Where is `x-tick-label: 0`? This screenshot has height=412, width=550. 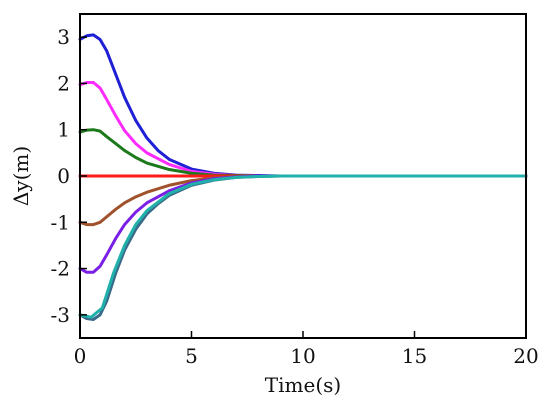 x-tick-label: 0 is located at coordinates (80, 356).